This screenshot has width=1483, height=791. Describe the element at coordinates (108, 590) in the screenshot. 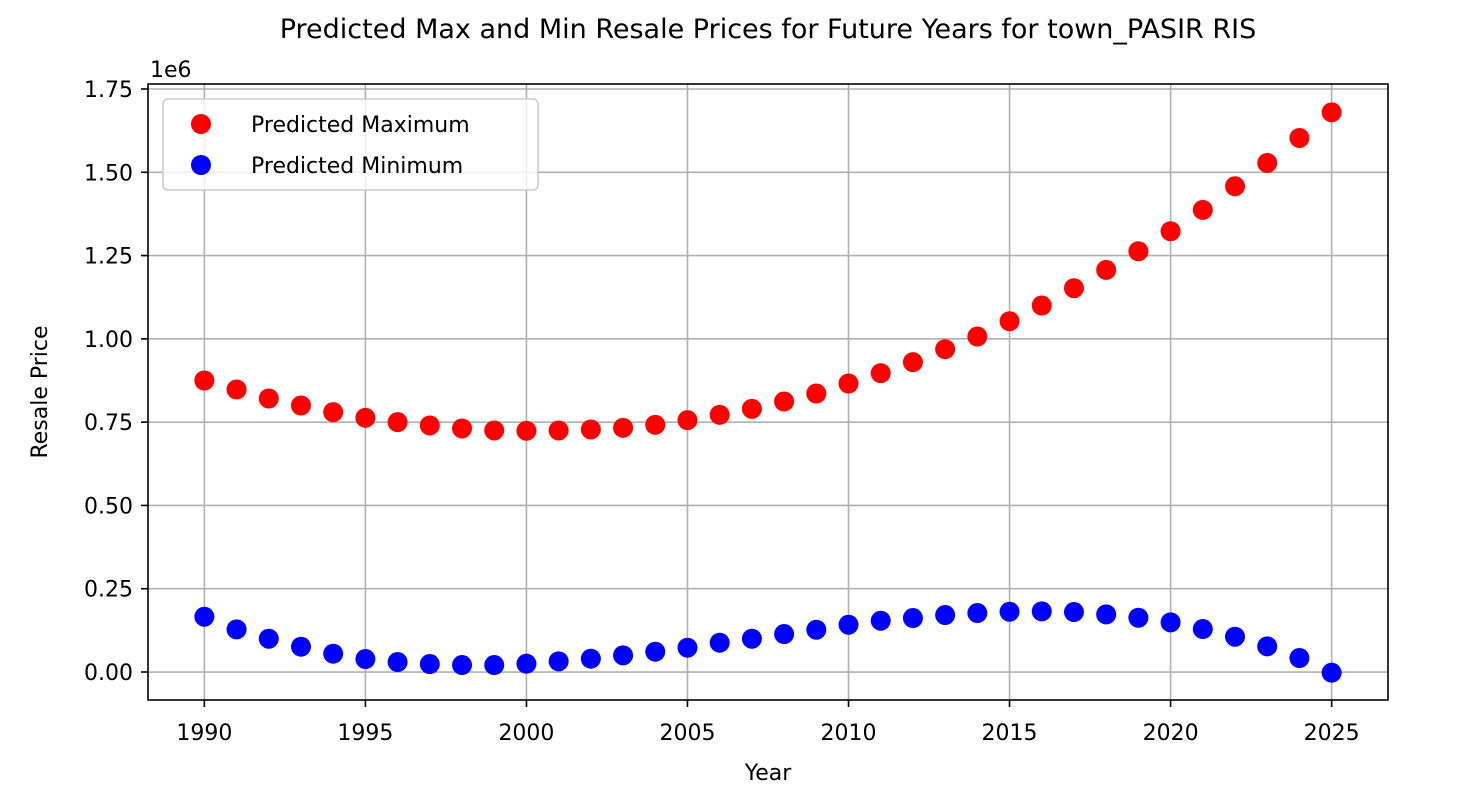

I see `y-tick-label: 0.25` at that location.